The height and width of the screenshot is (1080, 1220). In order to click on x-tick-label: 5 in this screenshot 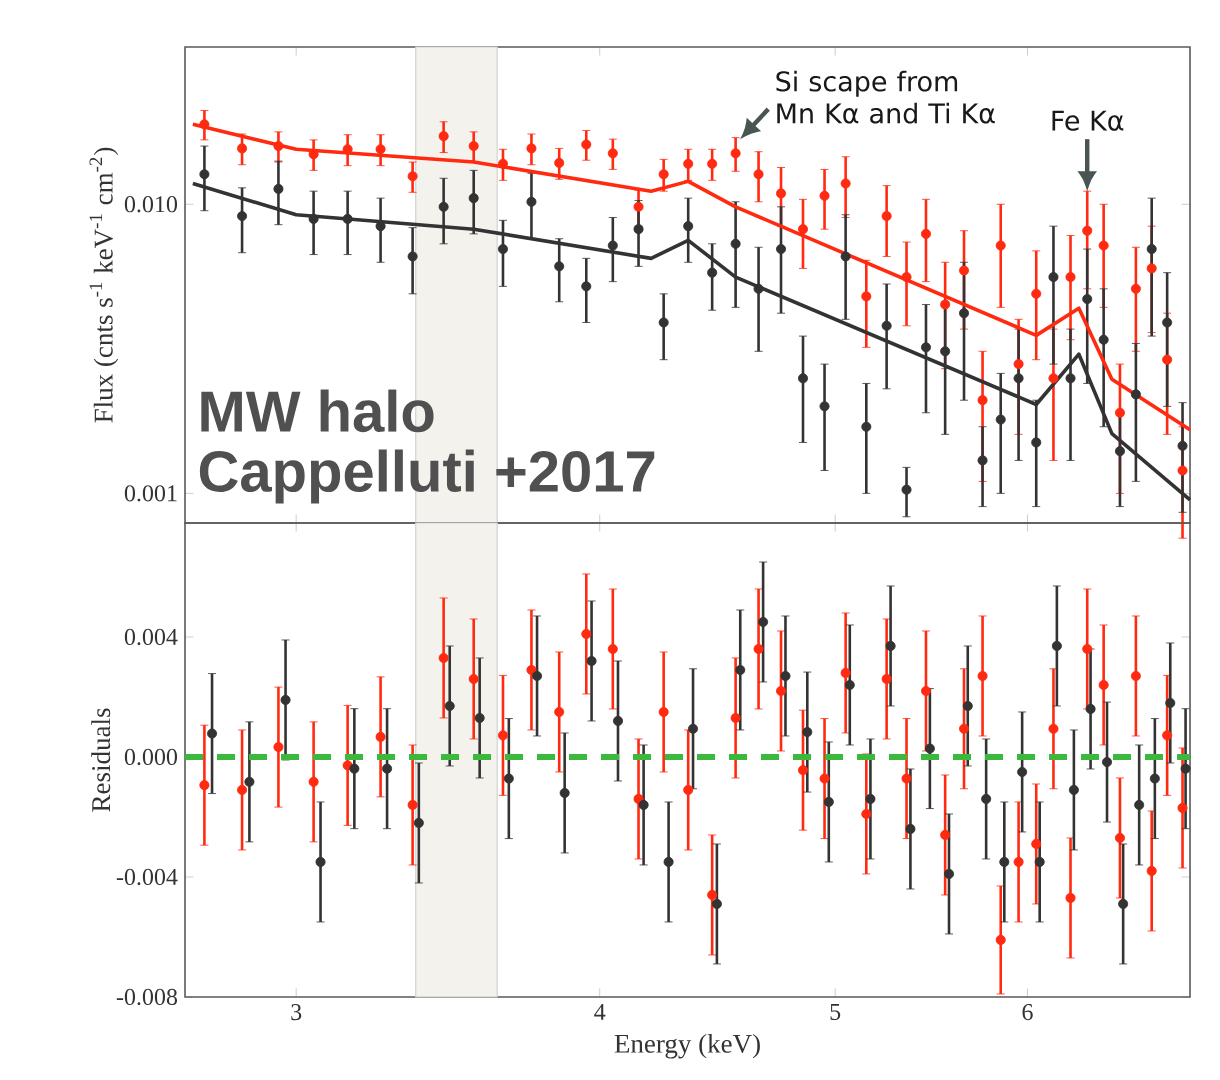, I will do `click(835, 1012)`.